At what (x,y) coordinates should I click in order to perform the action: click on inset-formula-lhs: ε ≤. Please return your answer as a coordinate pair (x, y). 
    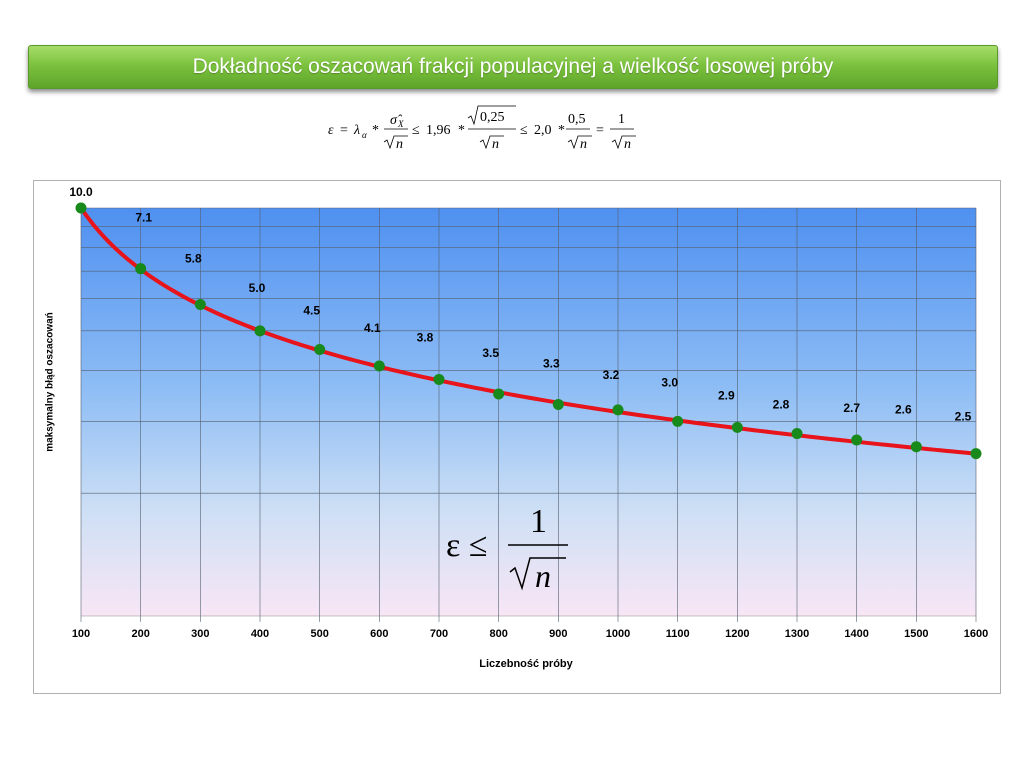
    Looking at the image, I should click on (466, 545).